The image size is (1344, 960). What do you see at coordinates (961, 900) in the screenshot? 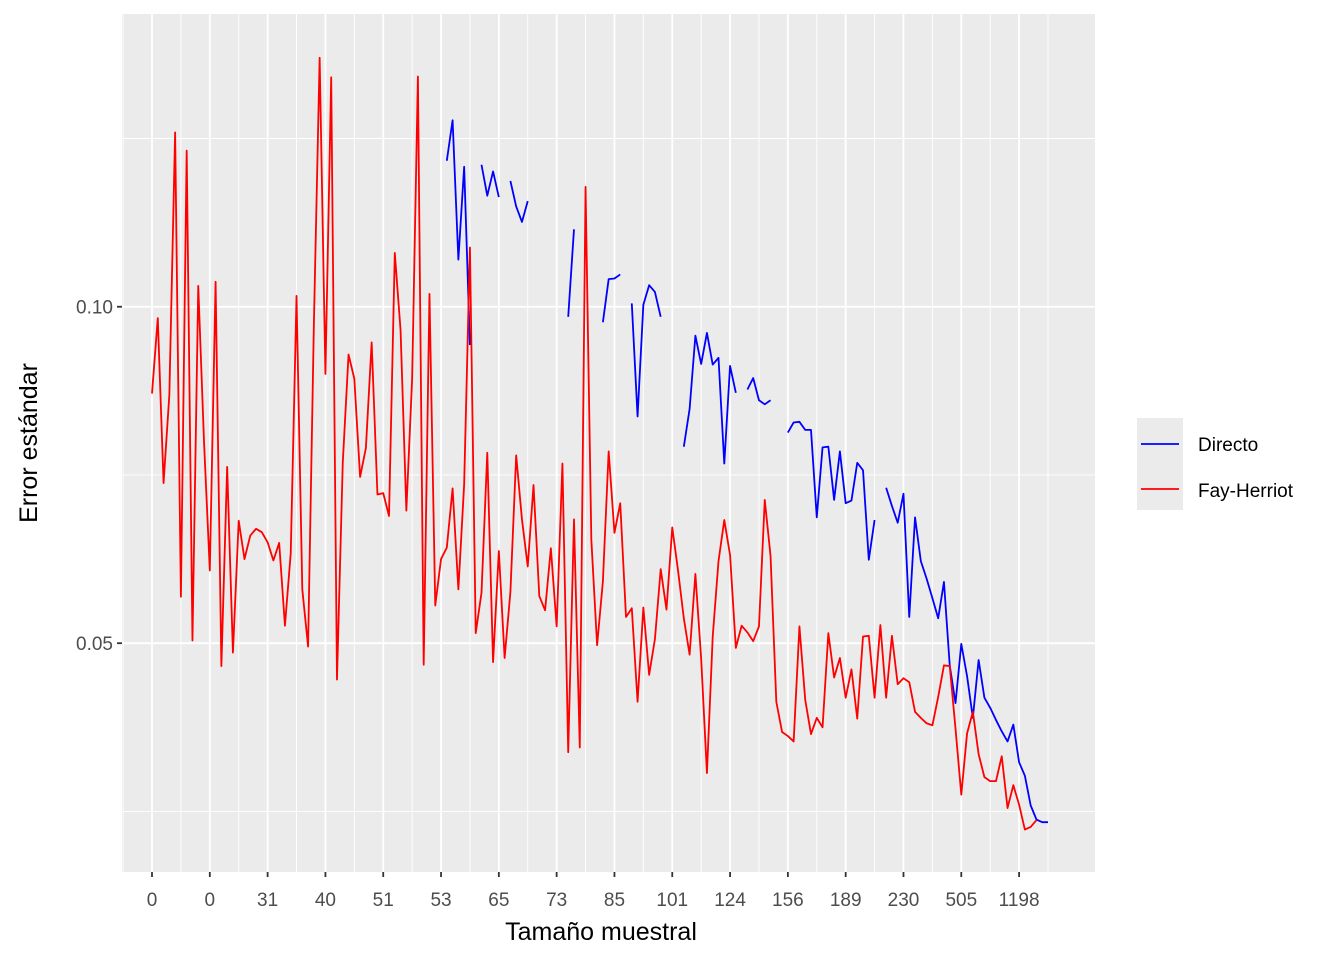
I see `x-tick-label: 505` at bounding box center [961, 900].